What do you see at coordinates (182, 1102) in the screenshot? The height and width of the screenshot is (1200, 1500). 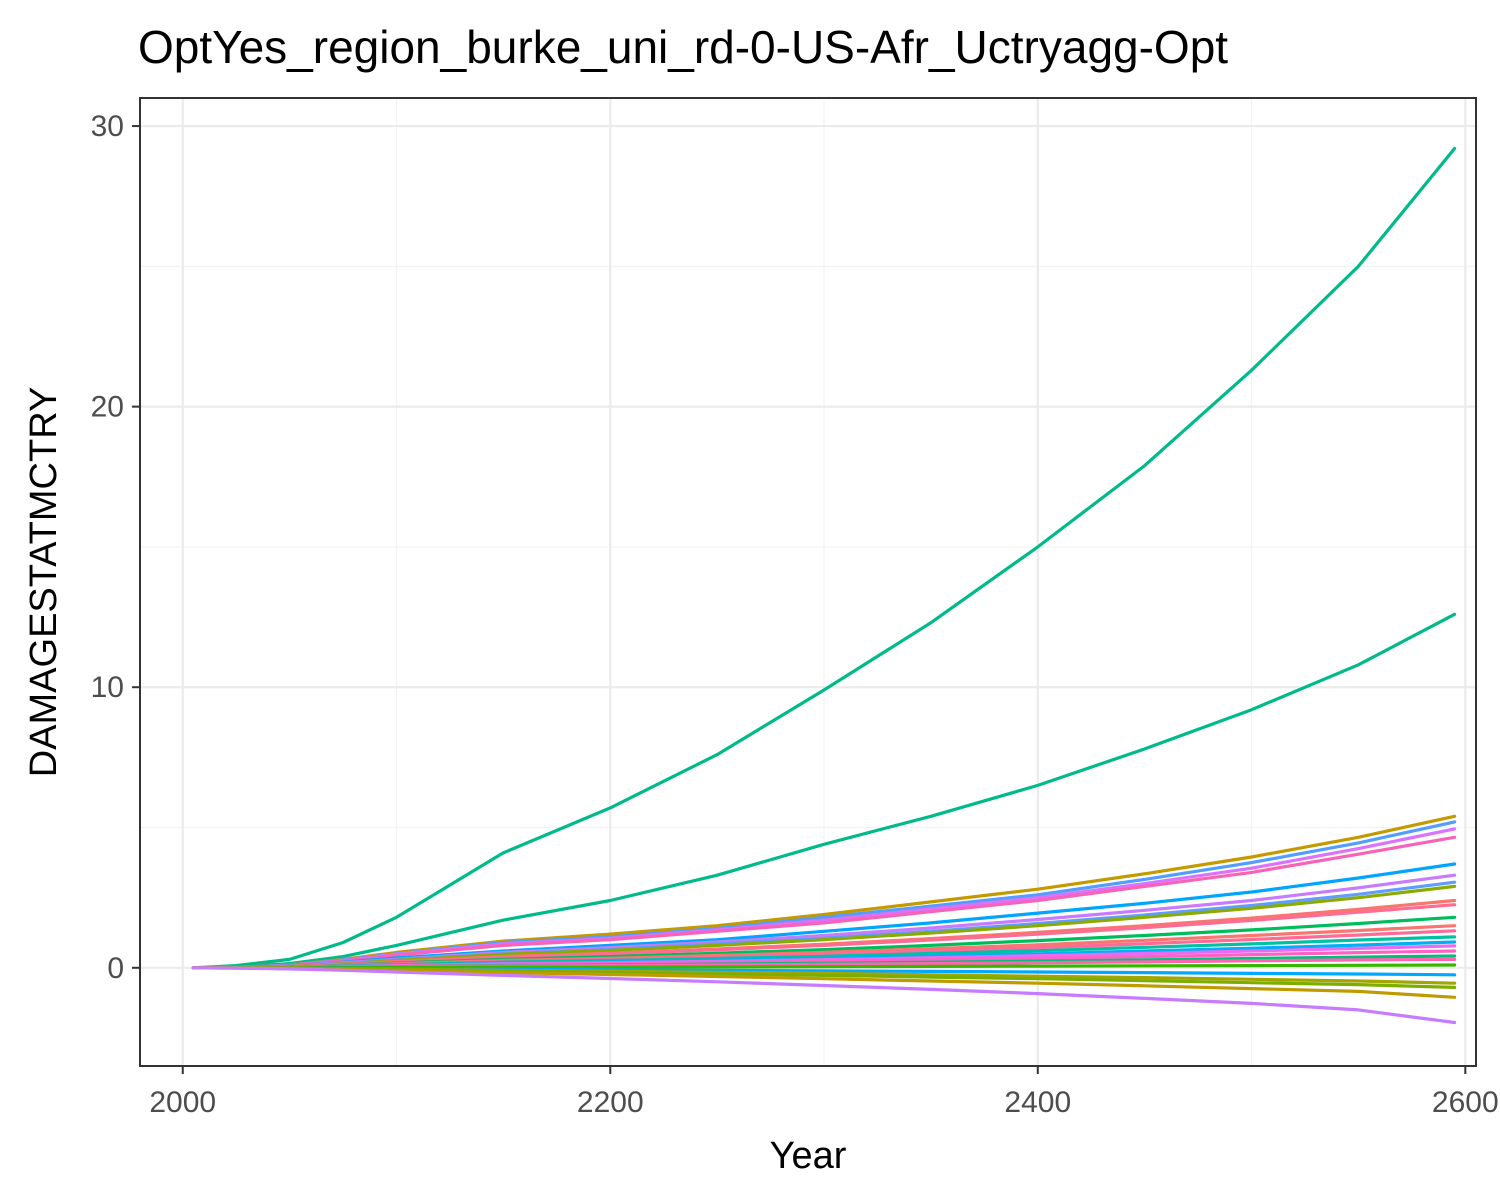 I see `x-tick-label: 2000` at bounding box center [182, 1102].